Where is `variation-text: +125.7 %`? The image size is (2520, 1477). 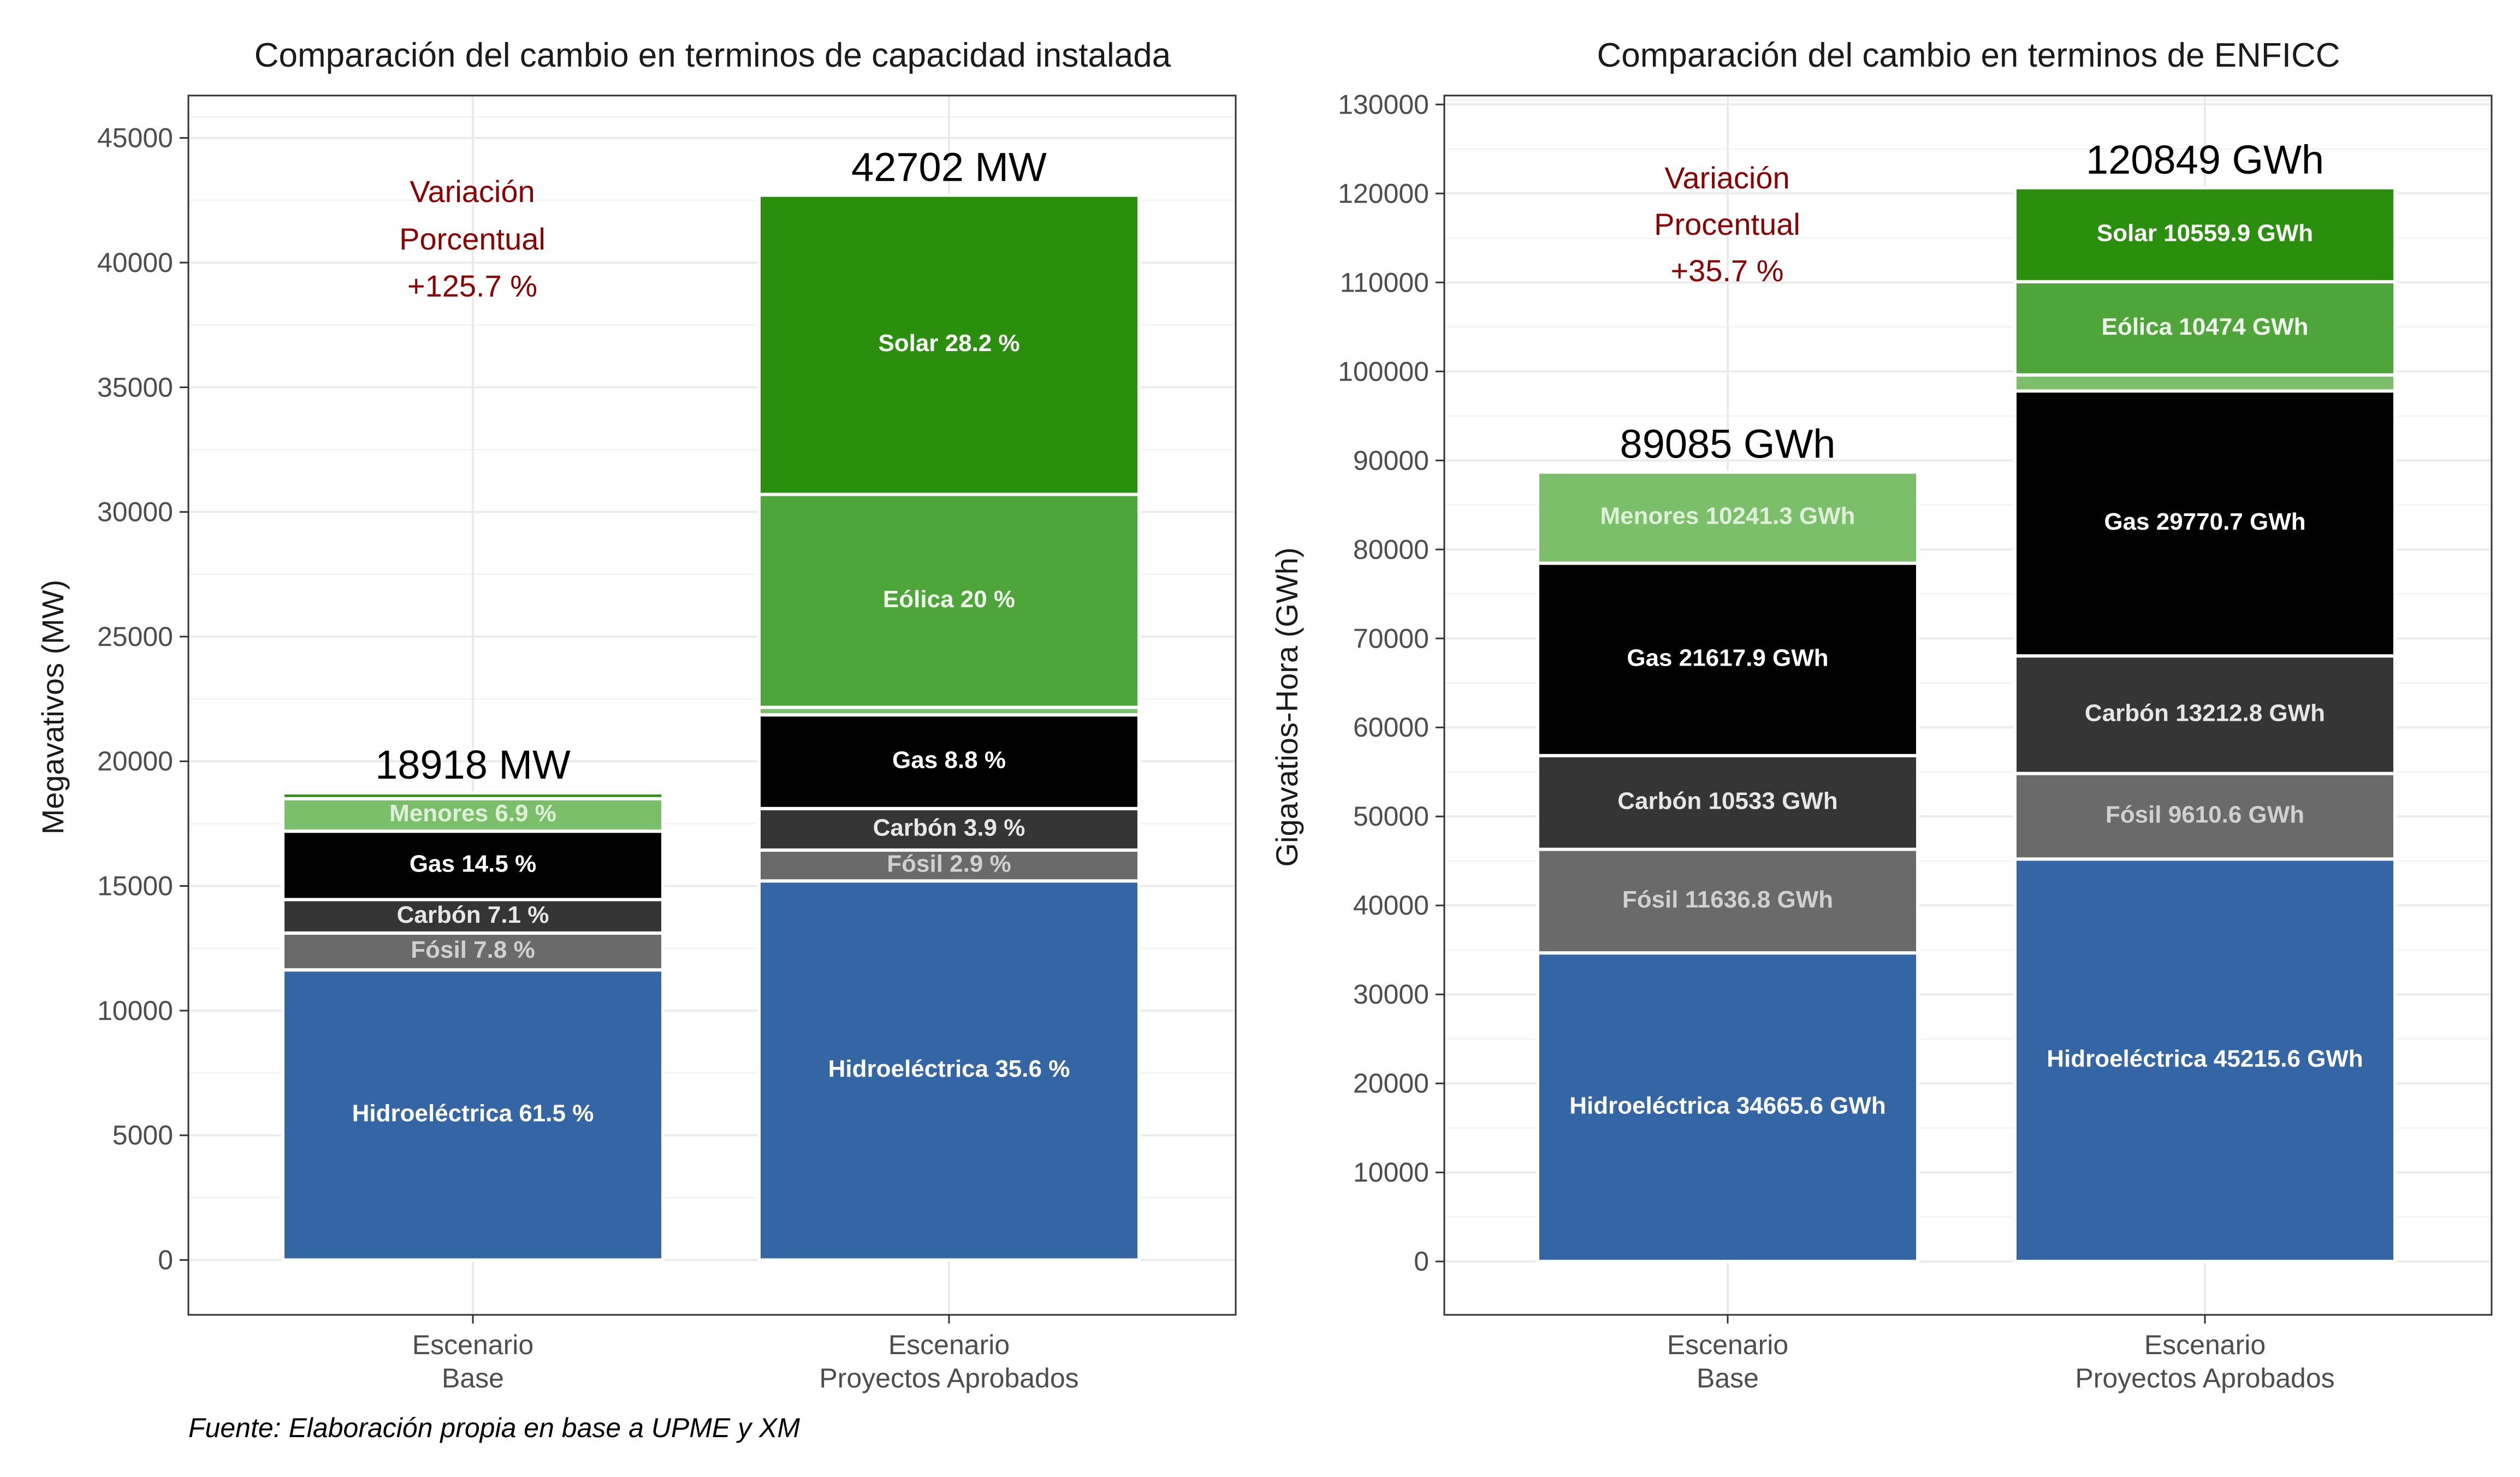 variation-text: +125.7 % is located at coordinates (472, 286).